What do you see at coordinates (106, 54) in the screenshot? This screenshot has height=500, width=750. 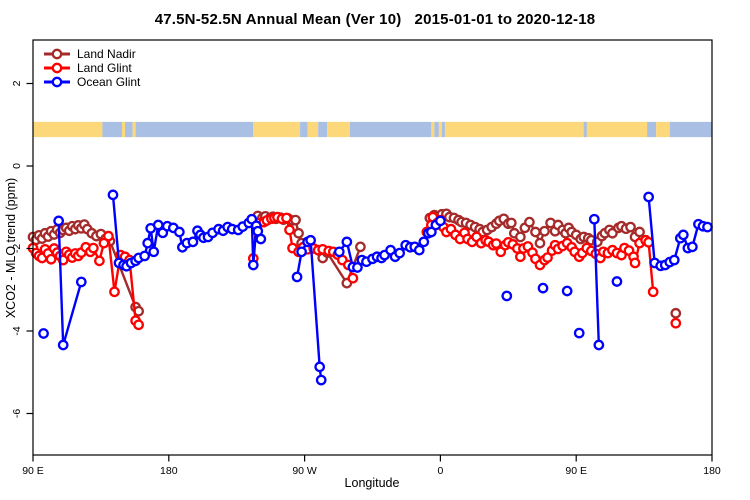 I see `legend-label: Land Nadir` at bounding box center [106, 54].